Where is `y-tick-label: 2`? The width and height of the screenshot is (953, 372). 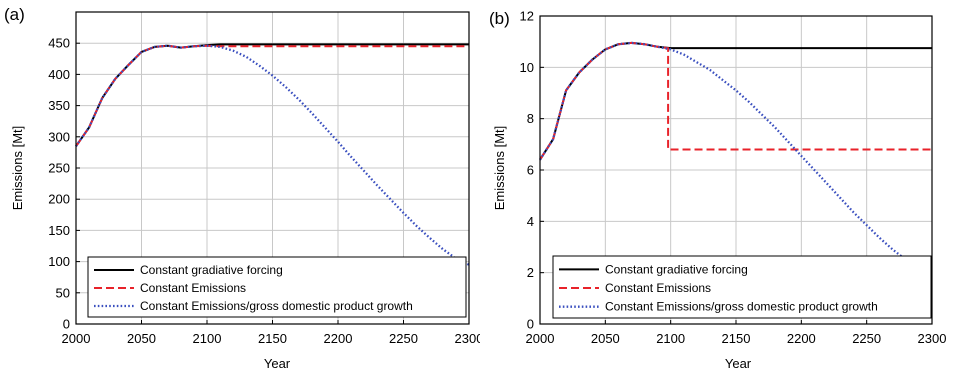 y-tick-label: 2 is located at coordinates (530, 272).